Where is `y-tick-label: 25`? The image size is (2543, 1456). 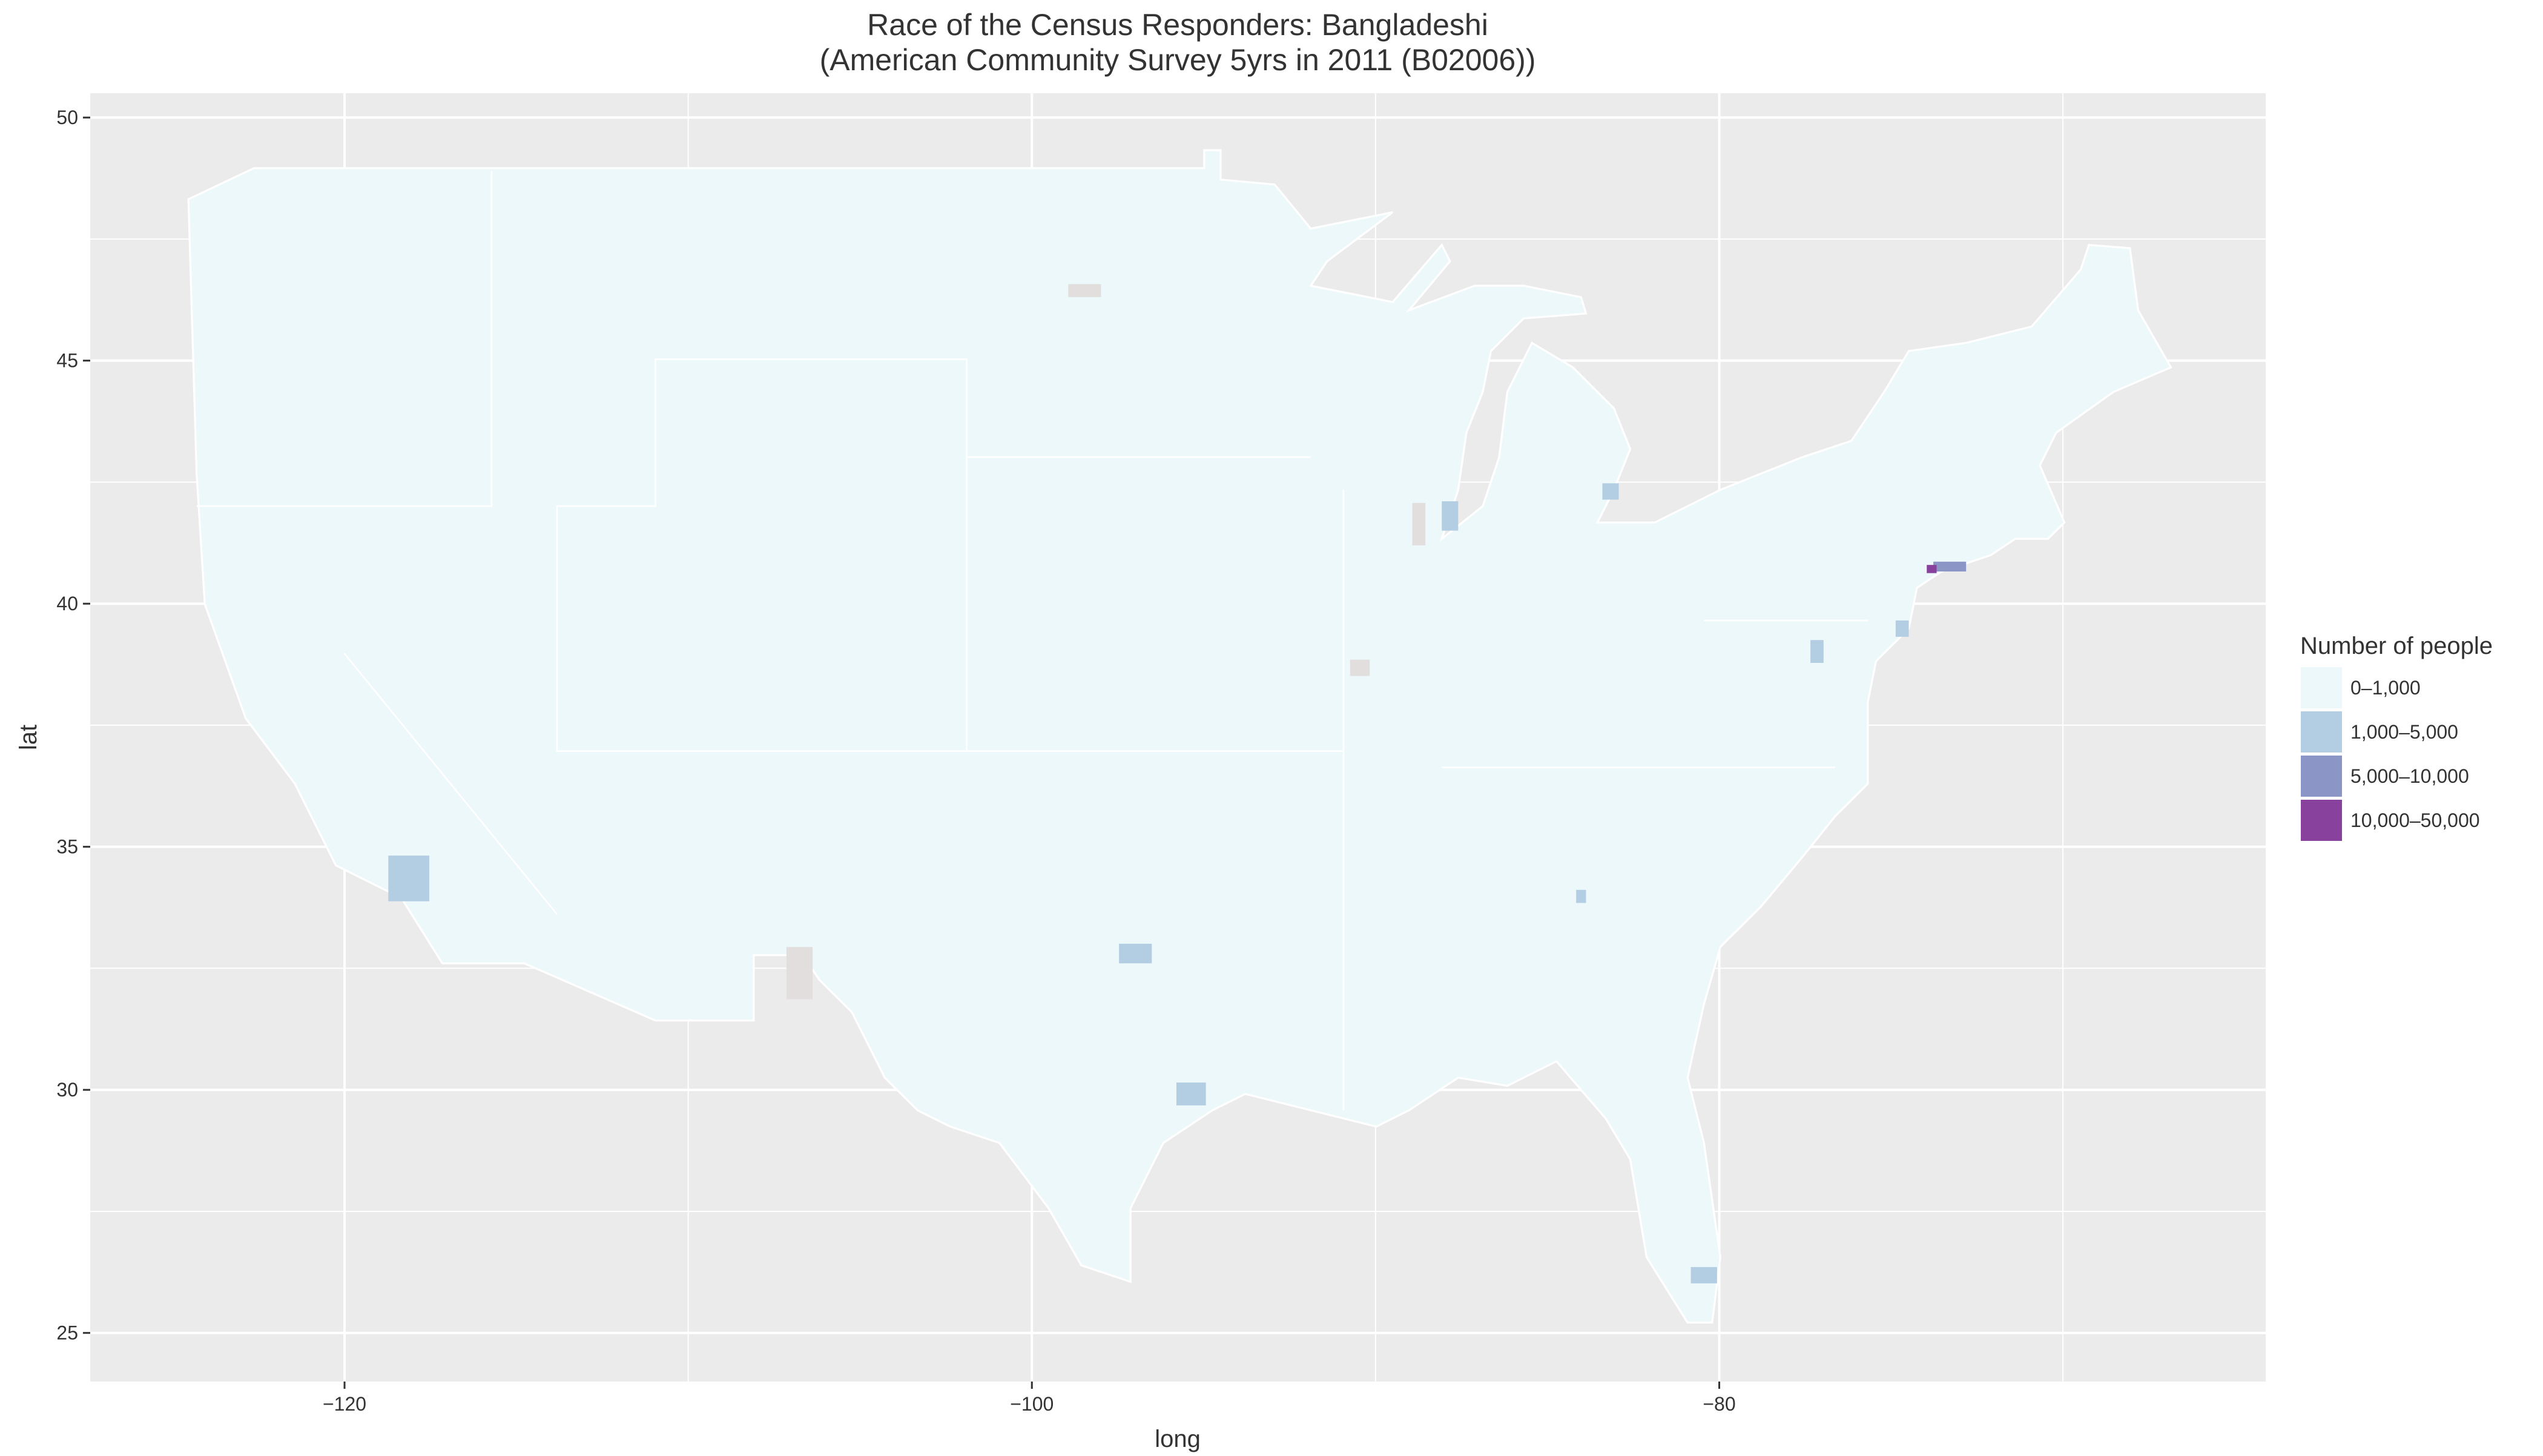 y-tick-label: 25 is located at coordinates (67, 1333).